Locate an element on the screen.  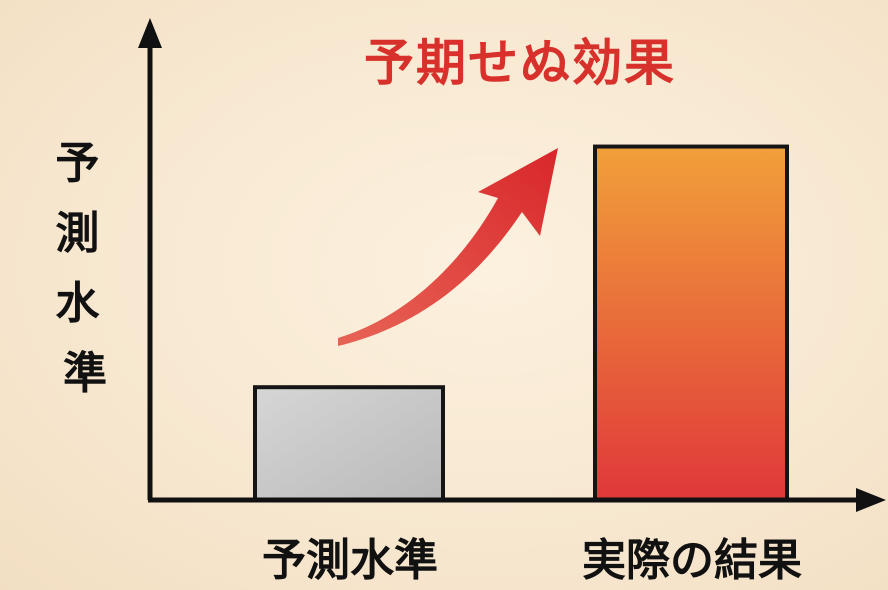
x-axis-arrowhead is located at coordinates (871, 500).